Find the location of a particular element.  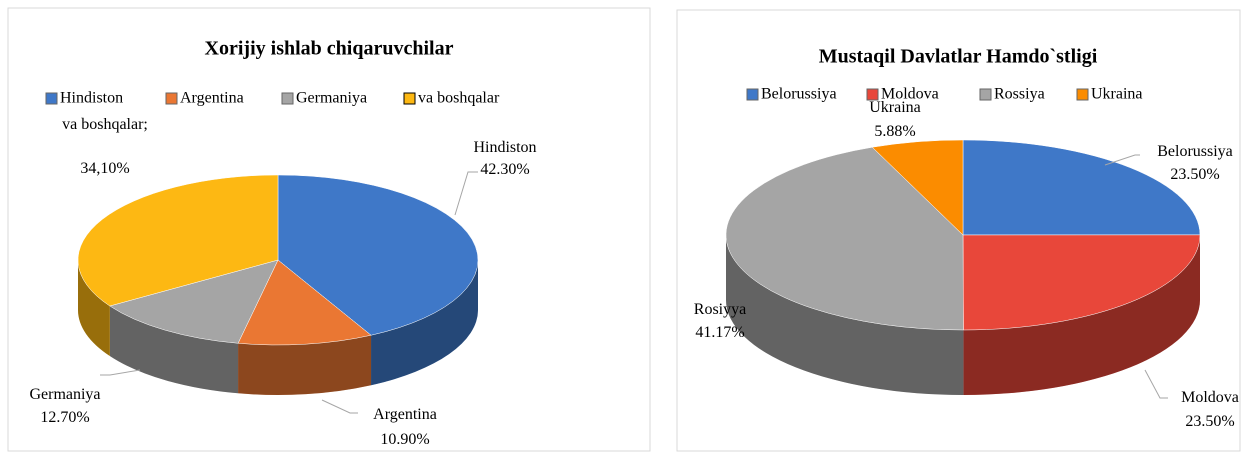

legend-label: Germaniya is located at coordinates (331, 98).